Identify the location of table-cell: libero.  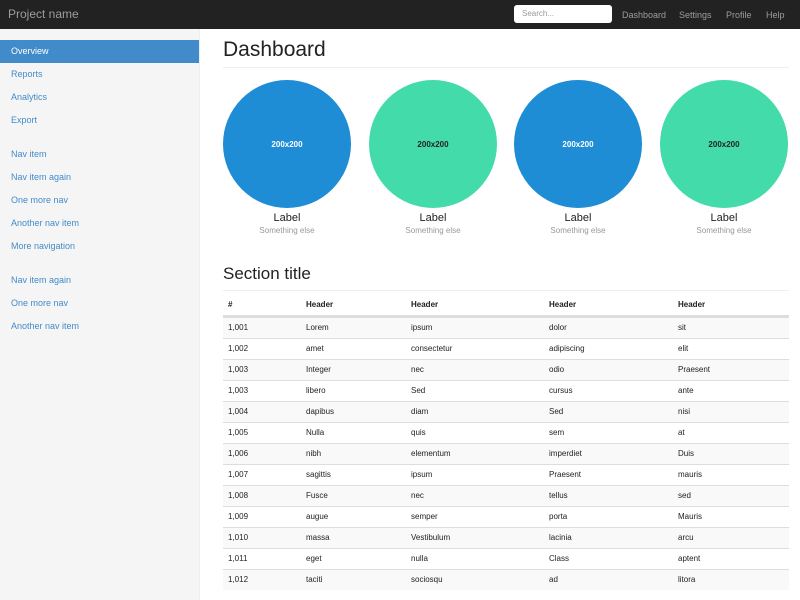
(316, 390).